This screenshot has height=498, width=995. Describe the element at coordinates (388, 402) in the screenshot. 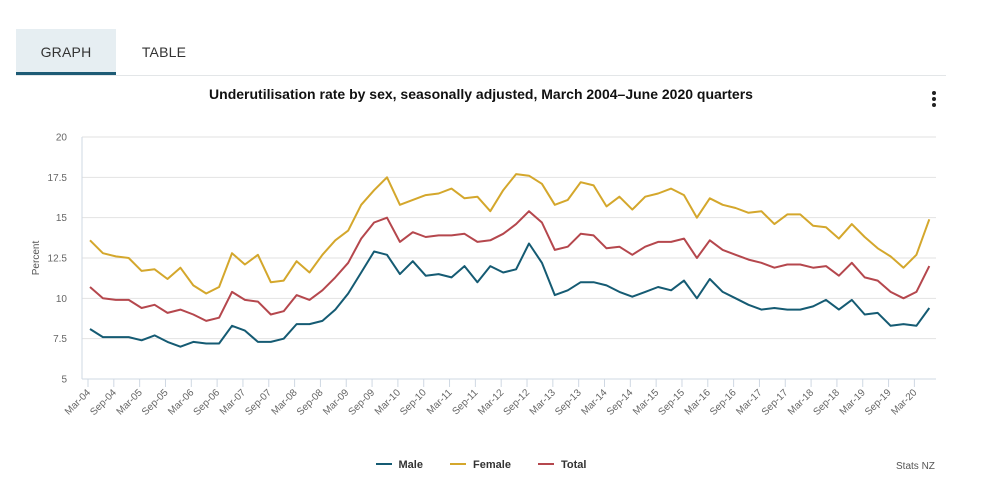

I see `x-tick-label: Mar-10` at that location.